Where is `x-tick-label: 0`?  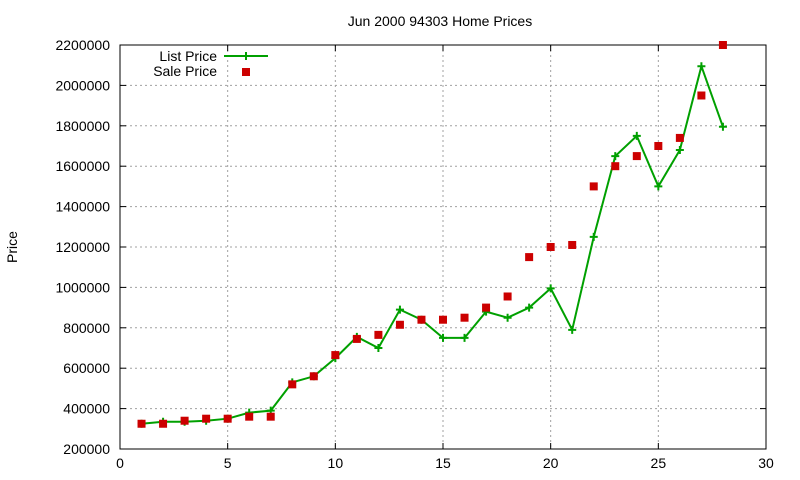
x-tick-label: 0 is located at coordinates (120, 463).